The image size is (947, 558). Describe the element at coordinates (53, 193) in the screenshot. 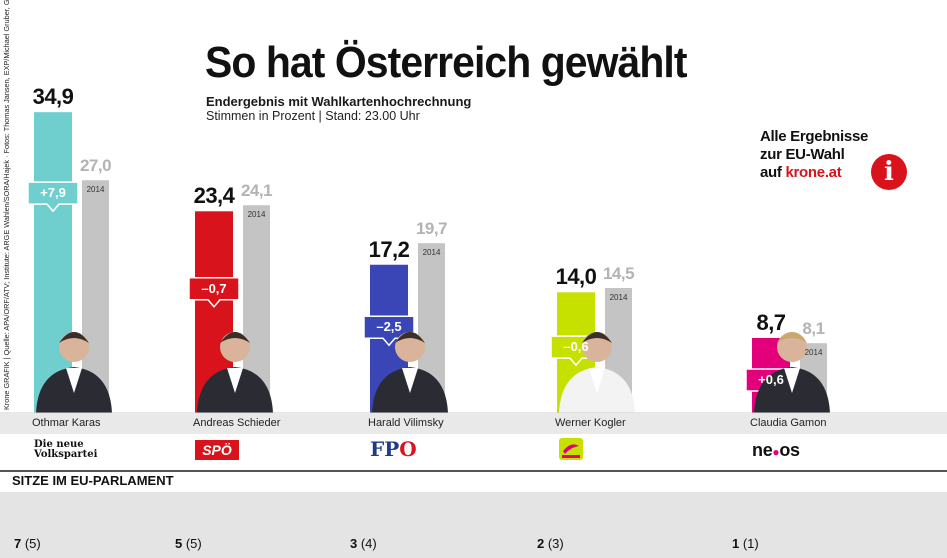

I see `change-label: +7,9` at that location.